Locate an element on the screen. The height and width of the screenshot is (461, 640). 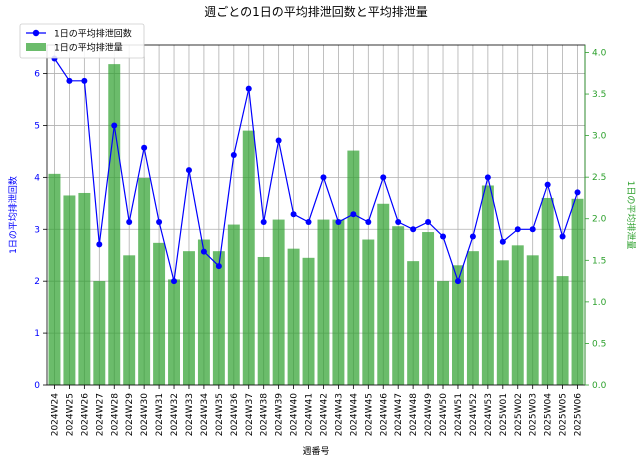
x-tick-label: 2024W25 is located at coordinates (70, 414).